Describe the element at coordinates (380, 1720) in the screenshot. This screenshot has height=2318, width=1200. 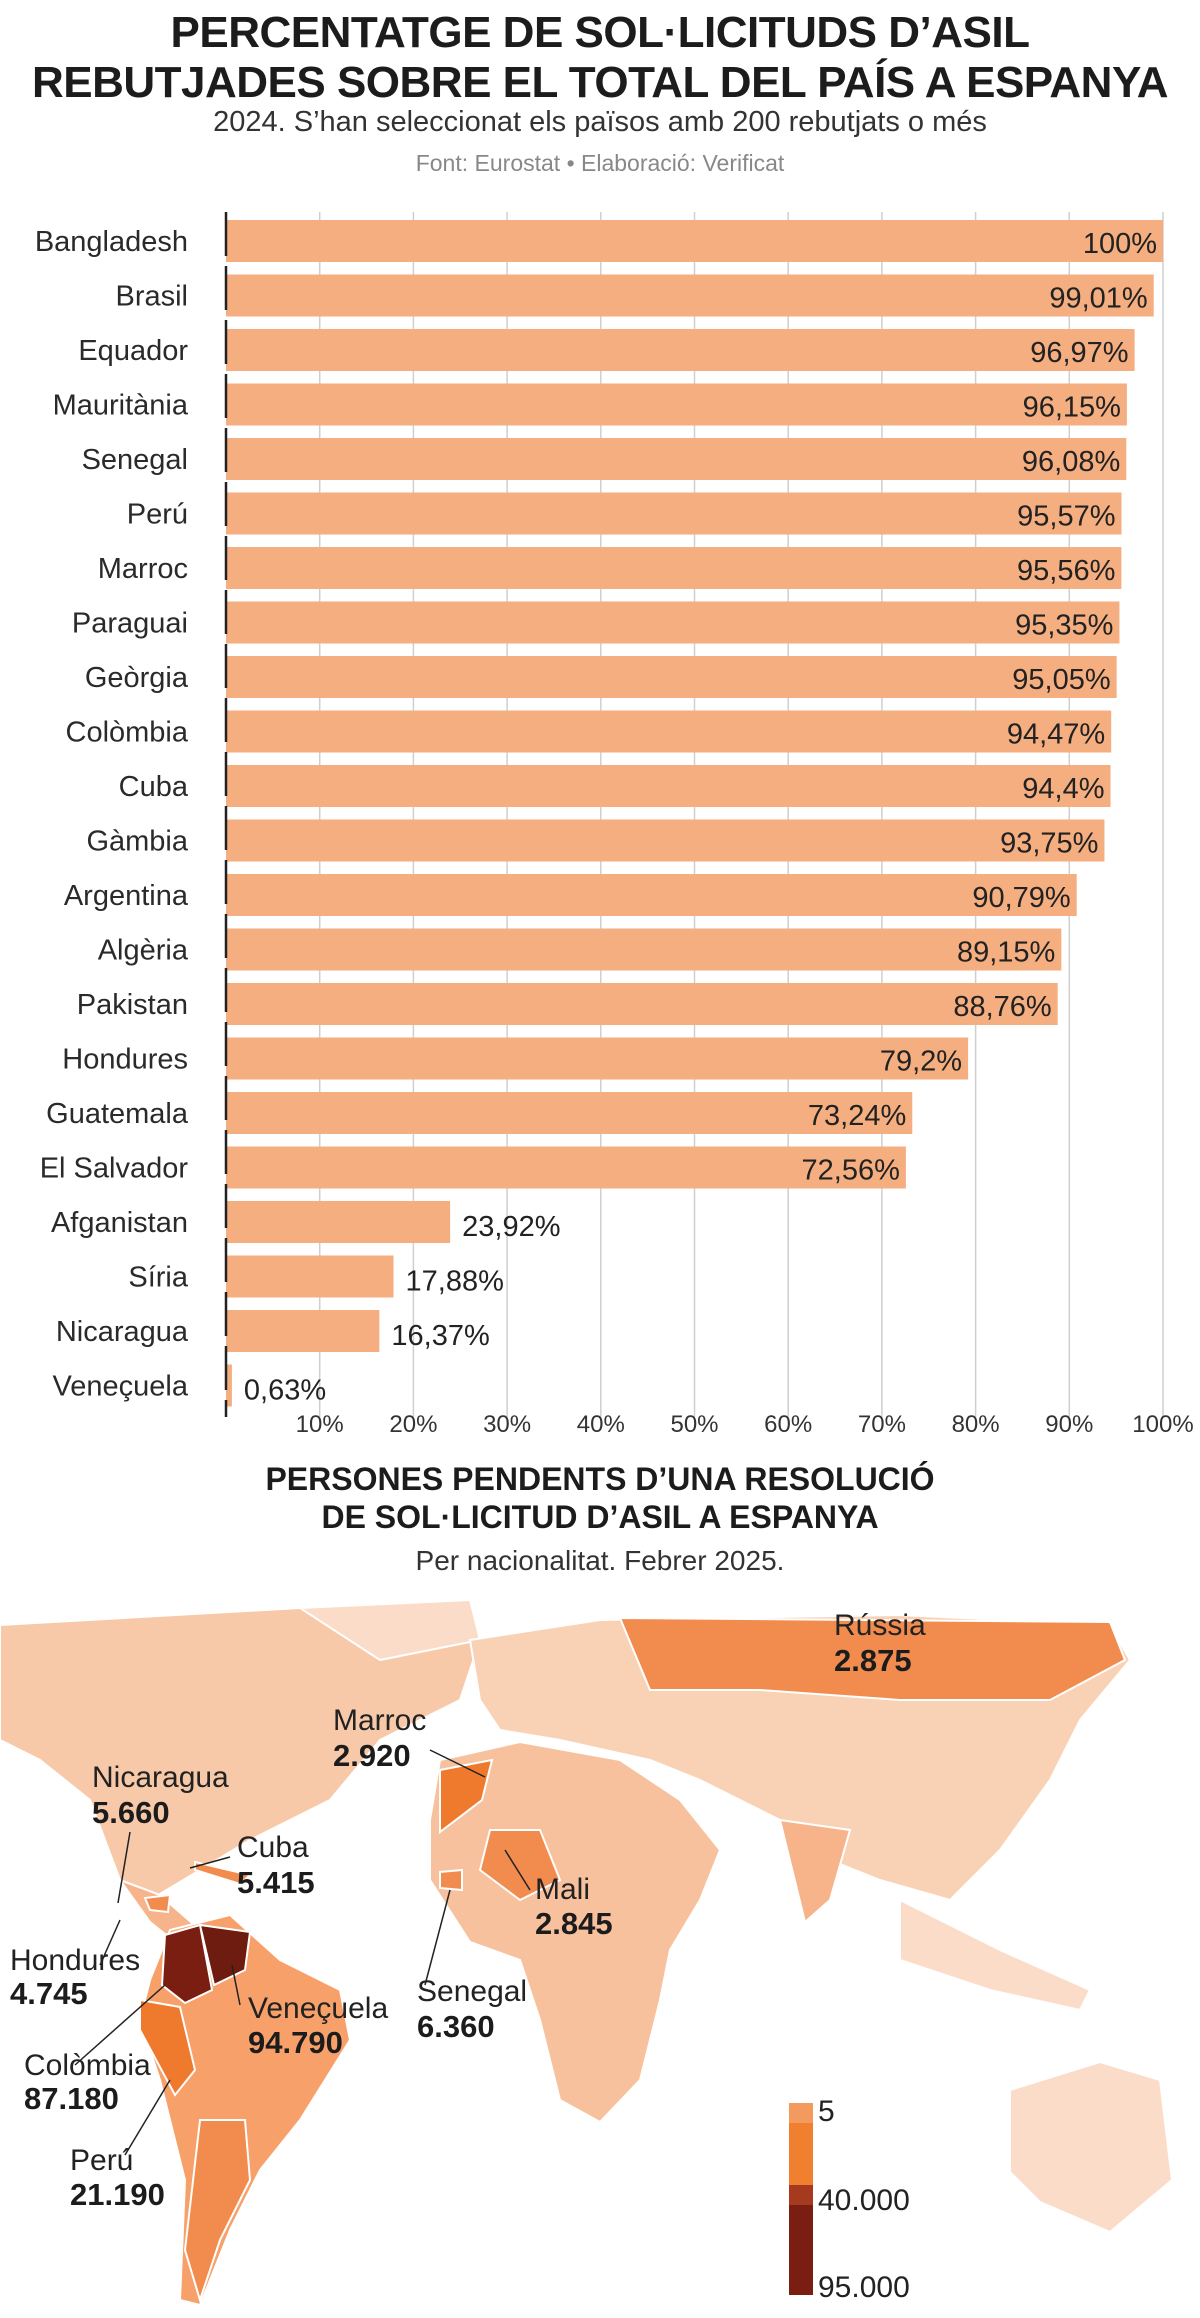
I see `map-label-name: Marroc` at that location.